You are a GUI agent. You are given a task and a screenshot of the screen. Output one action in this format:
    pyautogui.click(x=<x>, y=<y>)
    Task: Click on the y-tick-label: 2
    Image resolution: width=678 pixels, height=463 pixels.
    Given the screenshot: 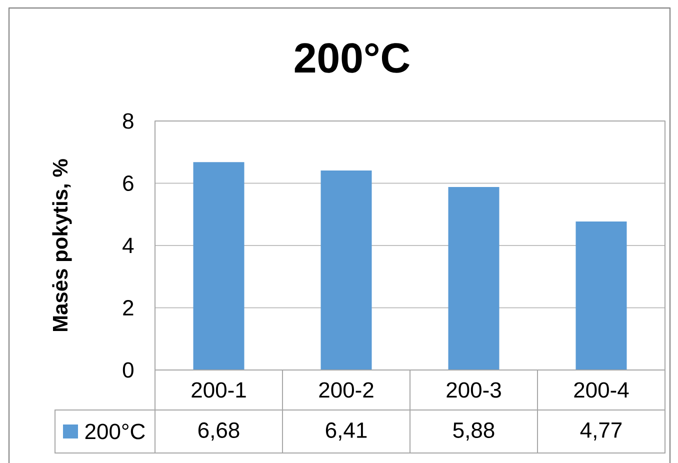 What is the action you would take?
    pyautogui.click(x=128, y=308)
    